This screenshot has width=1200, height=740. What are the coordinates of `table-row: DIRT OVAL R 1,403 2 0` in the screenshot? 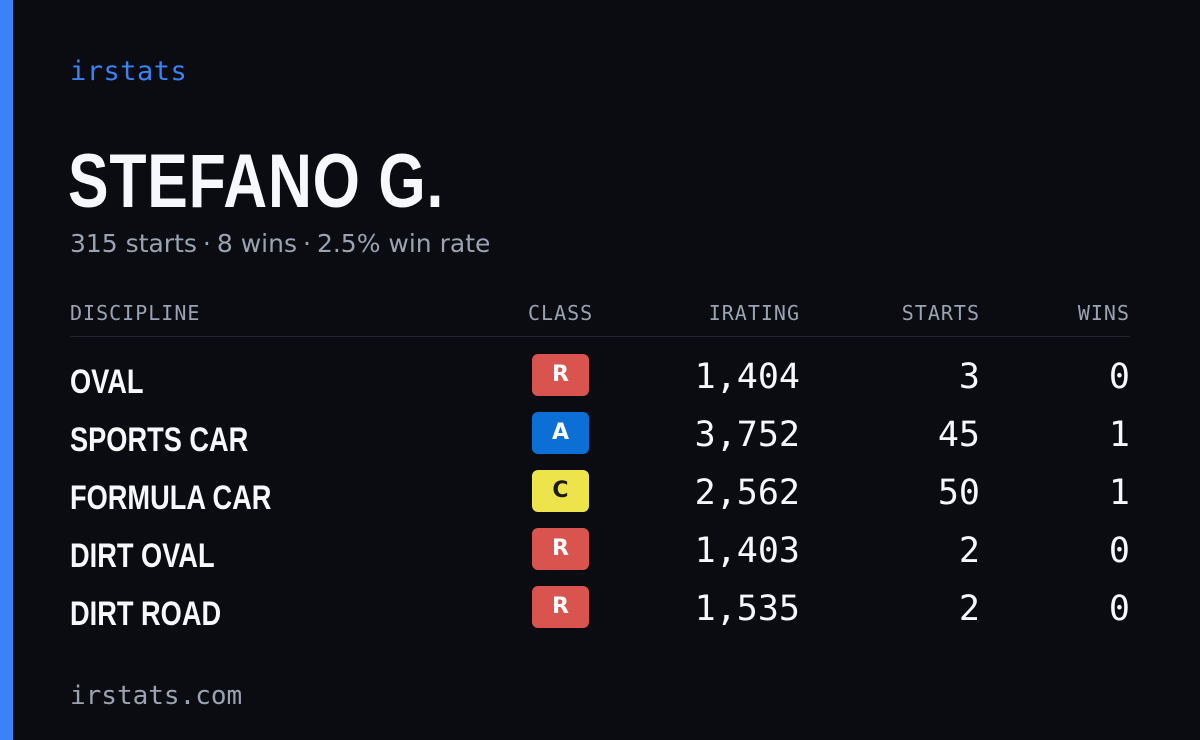 It's located at (600, 557).